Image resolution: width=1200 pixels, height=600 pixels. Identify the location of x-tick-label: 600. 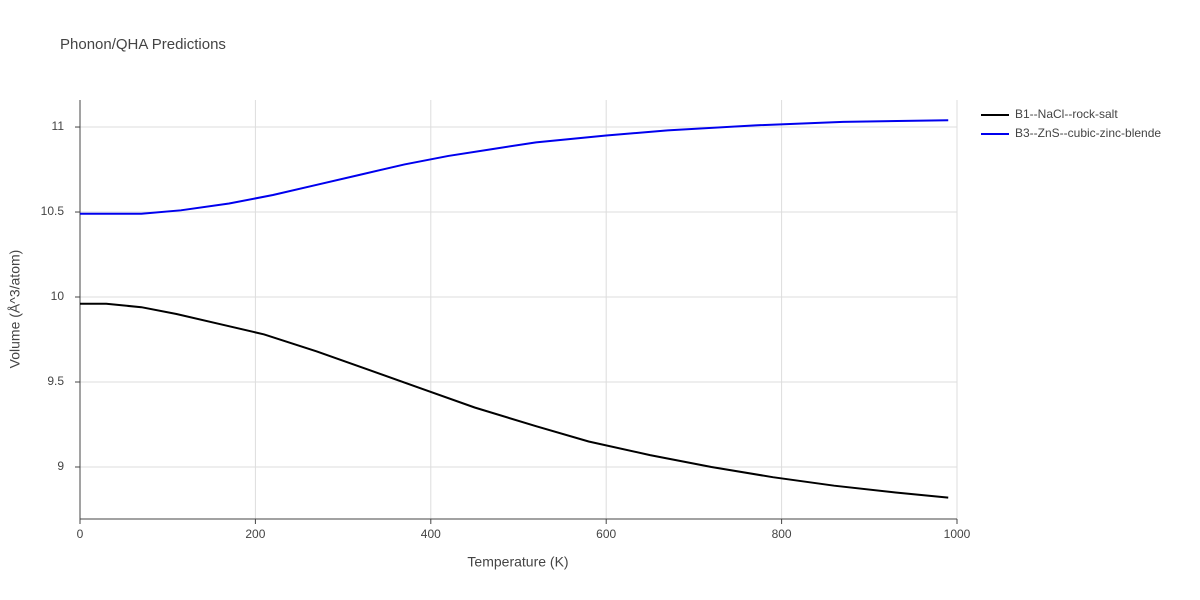
(606, 534).